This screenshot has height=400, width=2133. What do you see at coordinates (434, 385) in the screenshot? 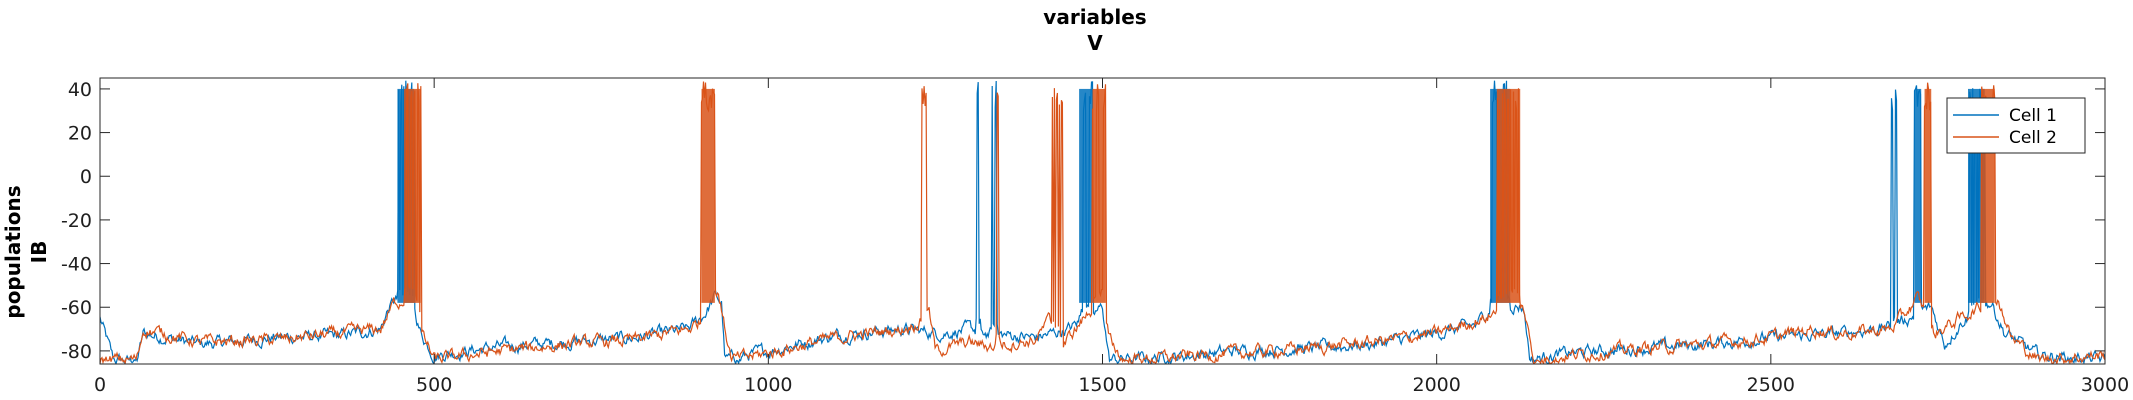
I see `x-tick-label: 500` at bounding box center [434, 385].